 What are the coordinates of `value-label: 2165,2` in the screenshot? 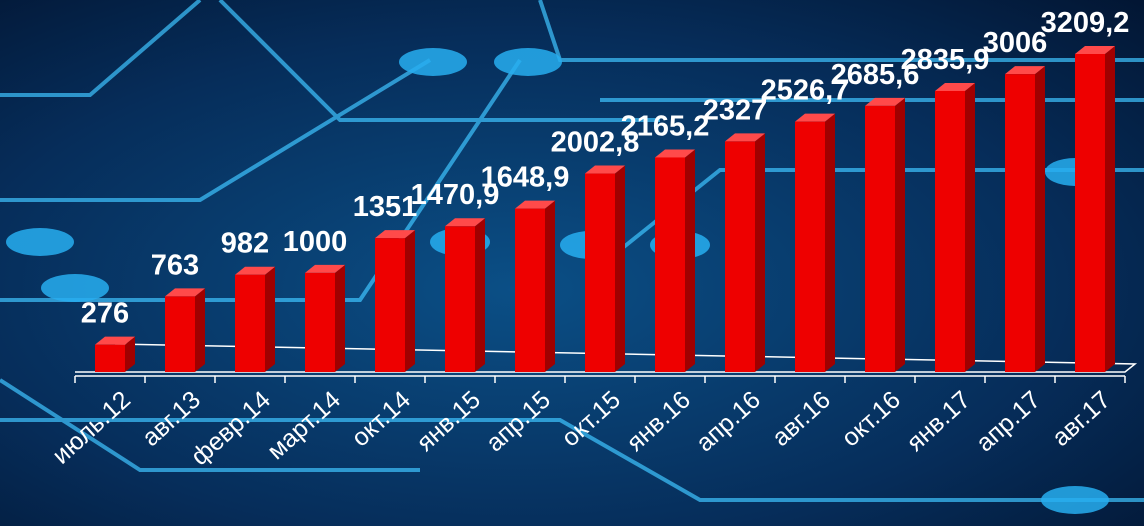 It's located at (665, 126).